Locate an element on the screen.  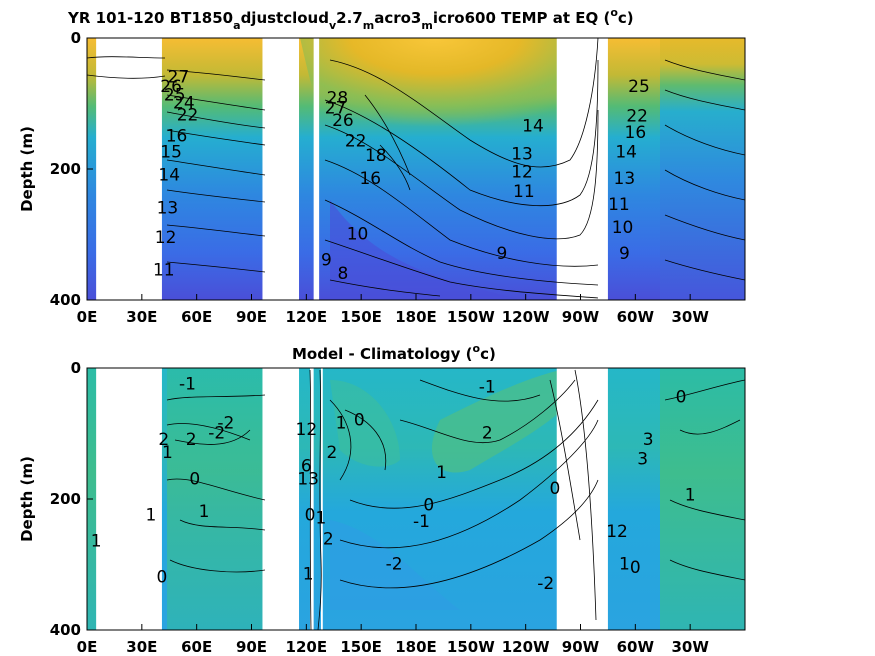
bottom-contour-label: 13 is located at coordinates (308, 479).